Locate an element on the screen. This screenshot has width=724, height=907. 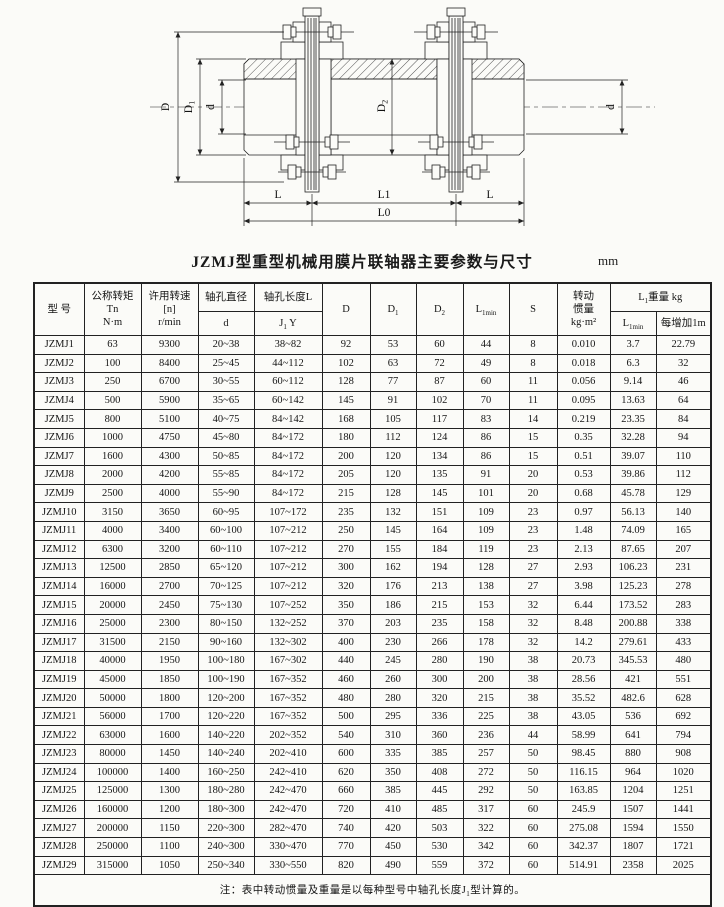
left-diaphragm-pack is located at coordinates (312, 100).